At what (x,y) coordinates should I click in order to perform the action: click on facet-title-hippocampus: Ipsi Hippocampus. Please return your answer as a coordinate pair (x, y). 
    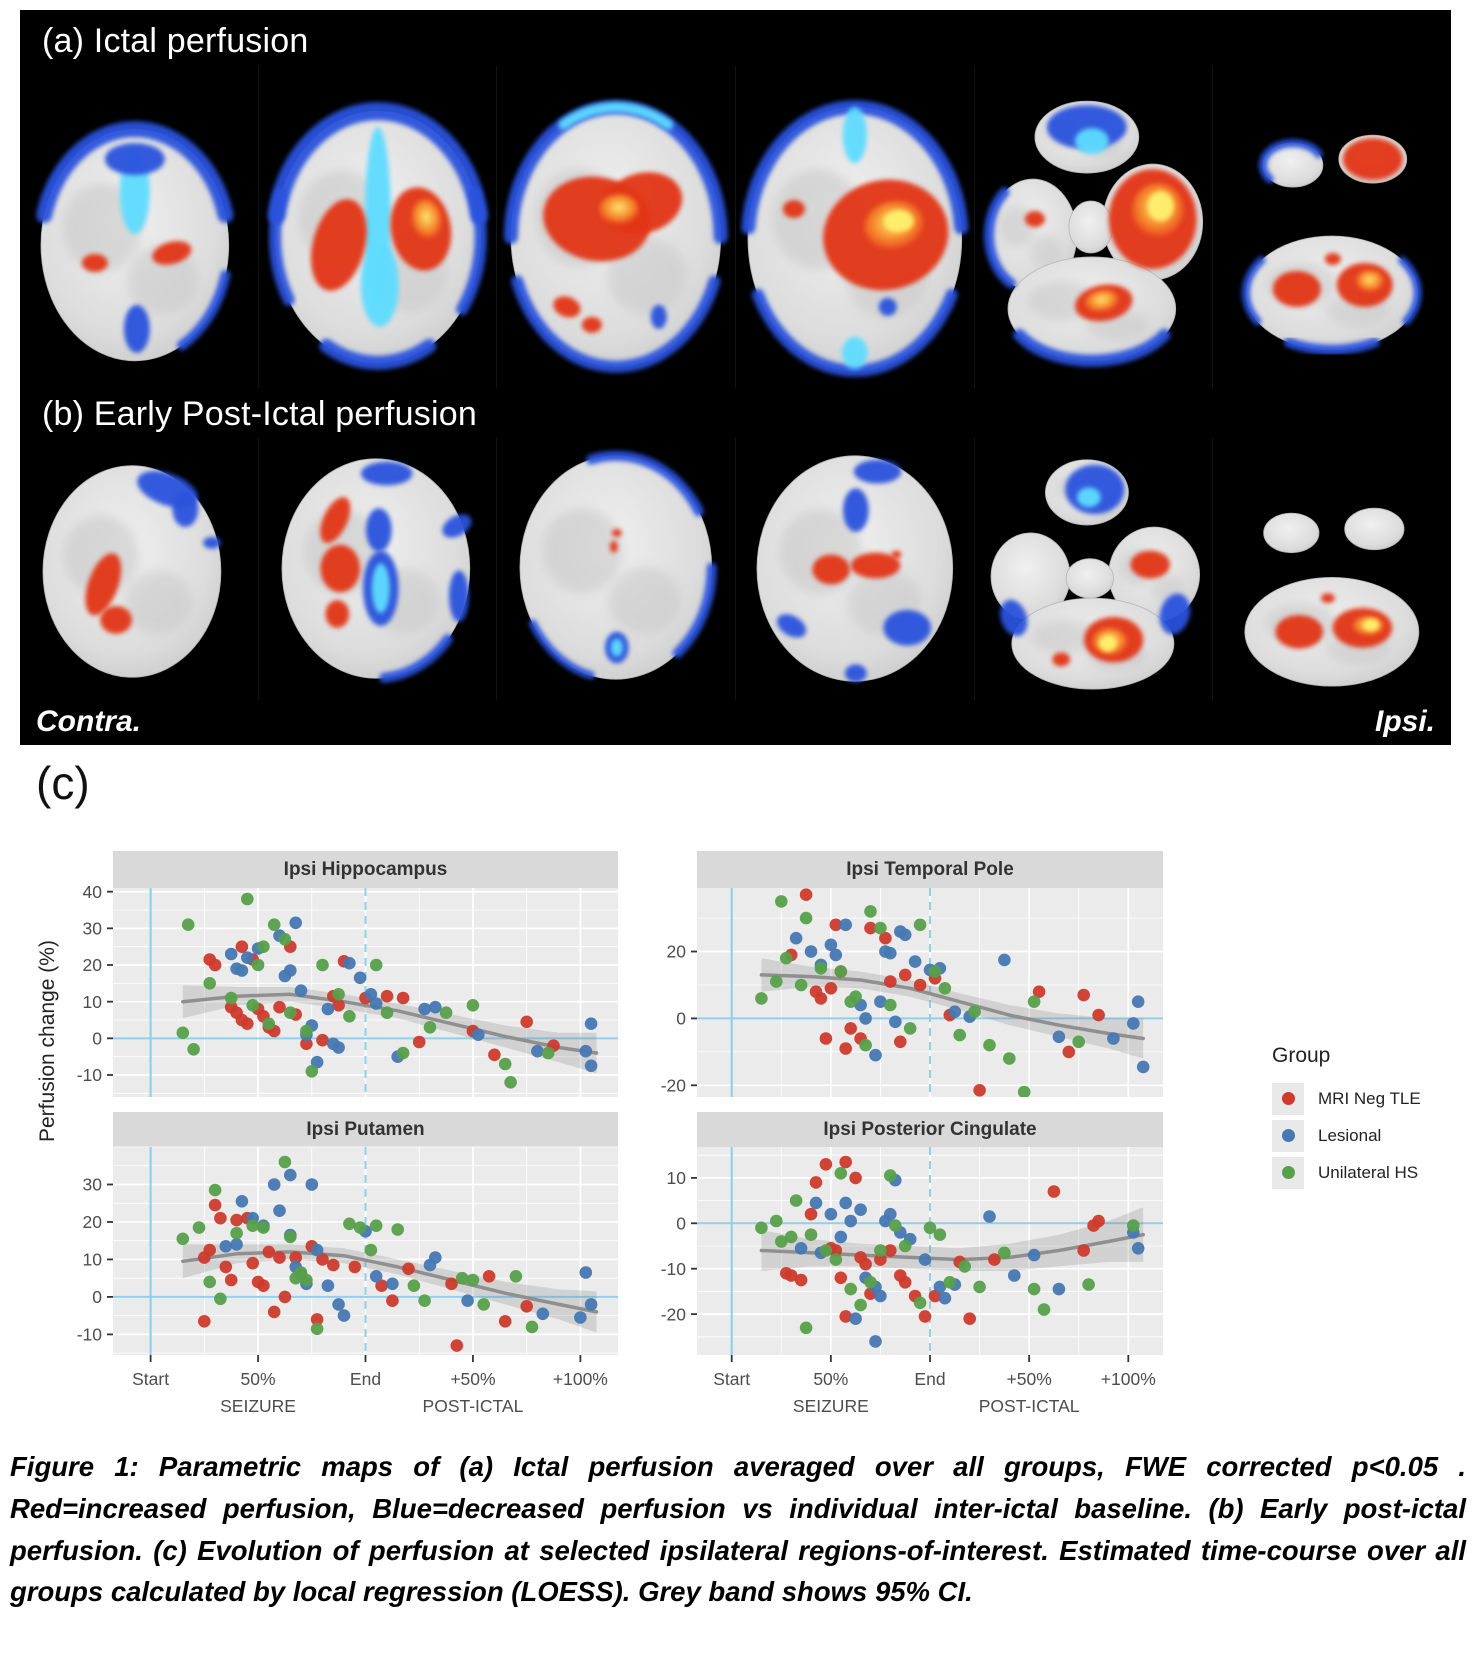
    Looking at the image, I should click on (365, 869).